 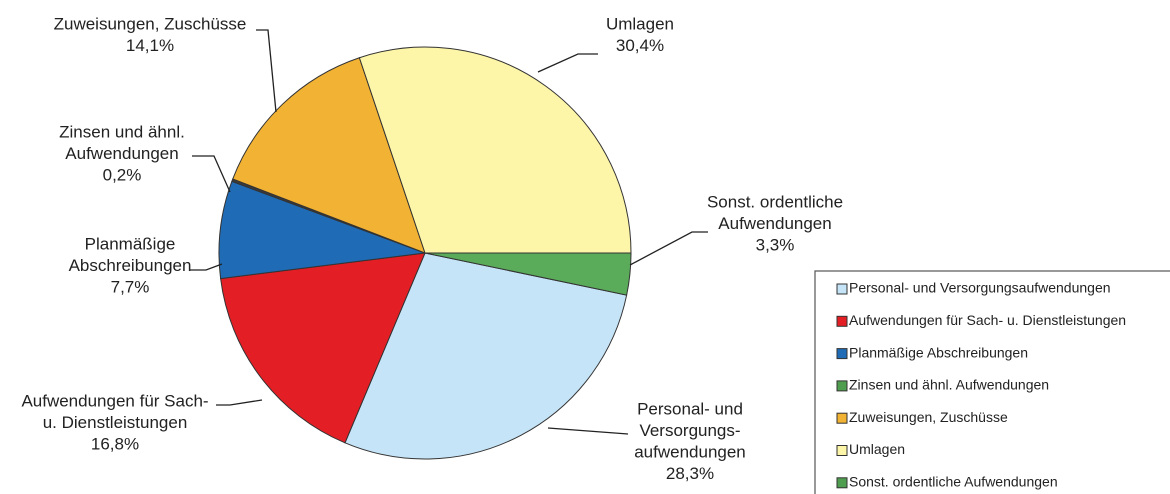 What do you see at coordinates (949, 385) in the screenshot?
I see `legend-label: Zinsen und ähnl. Aufwendungen` at bounding box center [949, 385].